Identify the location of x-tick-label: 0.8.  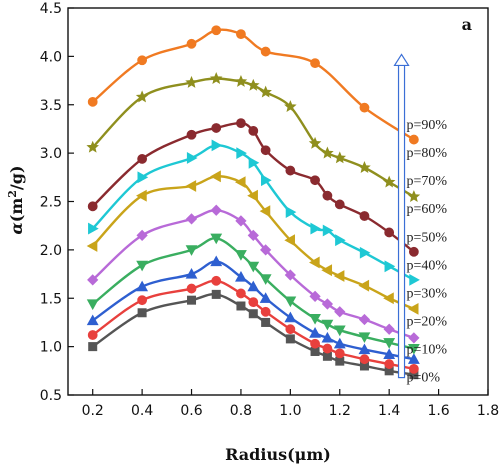
(241, 411).